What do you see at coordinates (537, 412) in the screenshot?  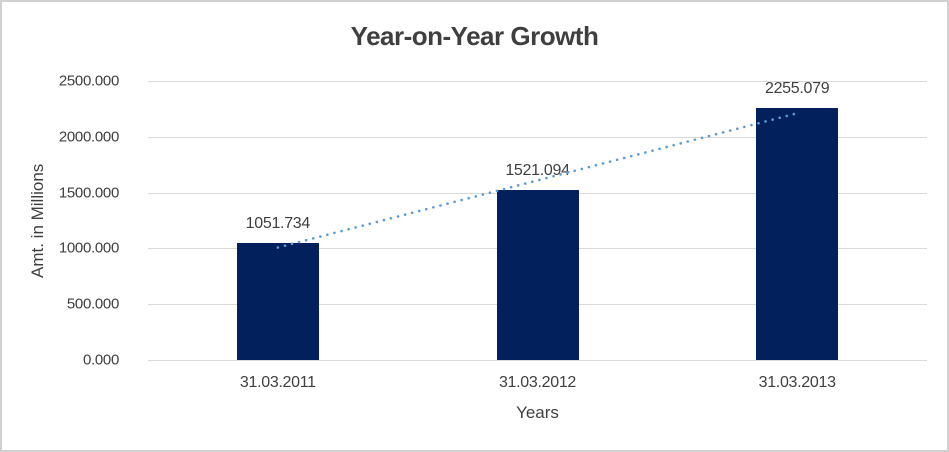 I see `x-axis-title: Years` at bounding box center [537, 412].